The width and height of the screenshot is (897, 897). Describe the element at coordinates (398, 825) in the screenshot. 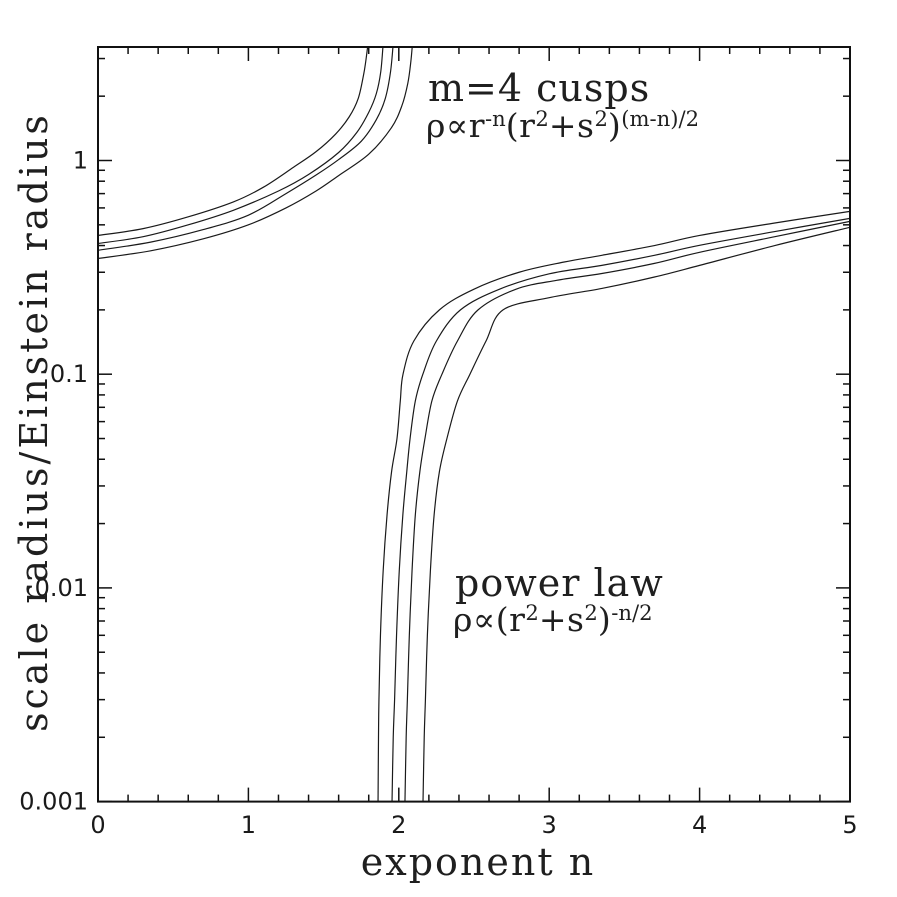

I see `x-tick-label: 2` at that location.